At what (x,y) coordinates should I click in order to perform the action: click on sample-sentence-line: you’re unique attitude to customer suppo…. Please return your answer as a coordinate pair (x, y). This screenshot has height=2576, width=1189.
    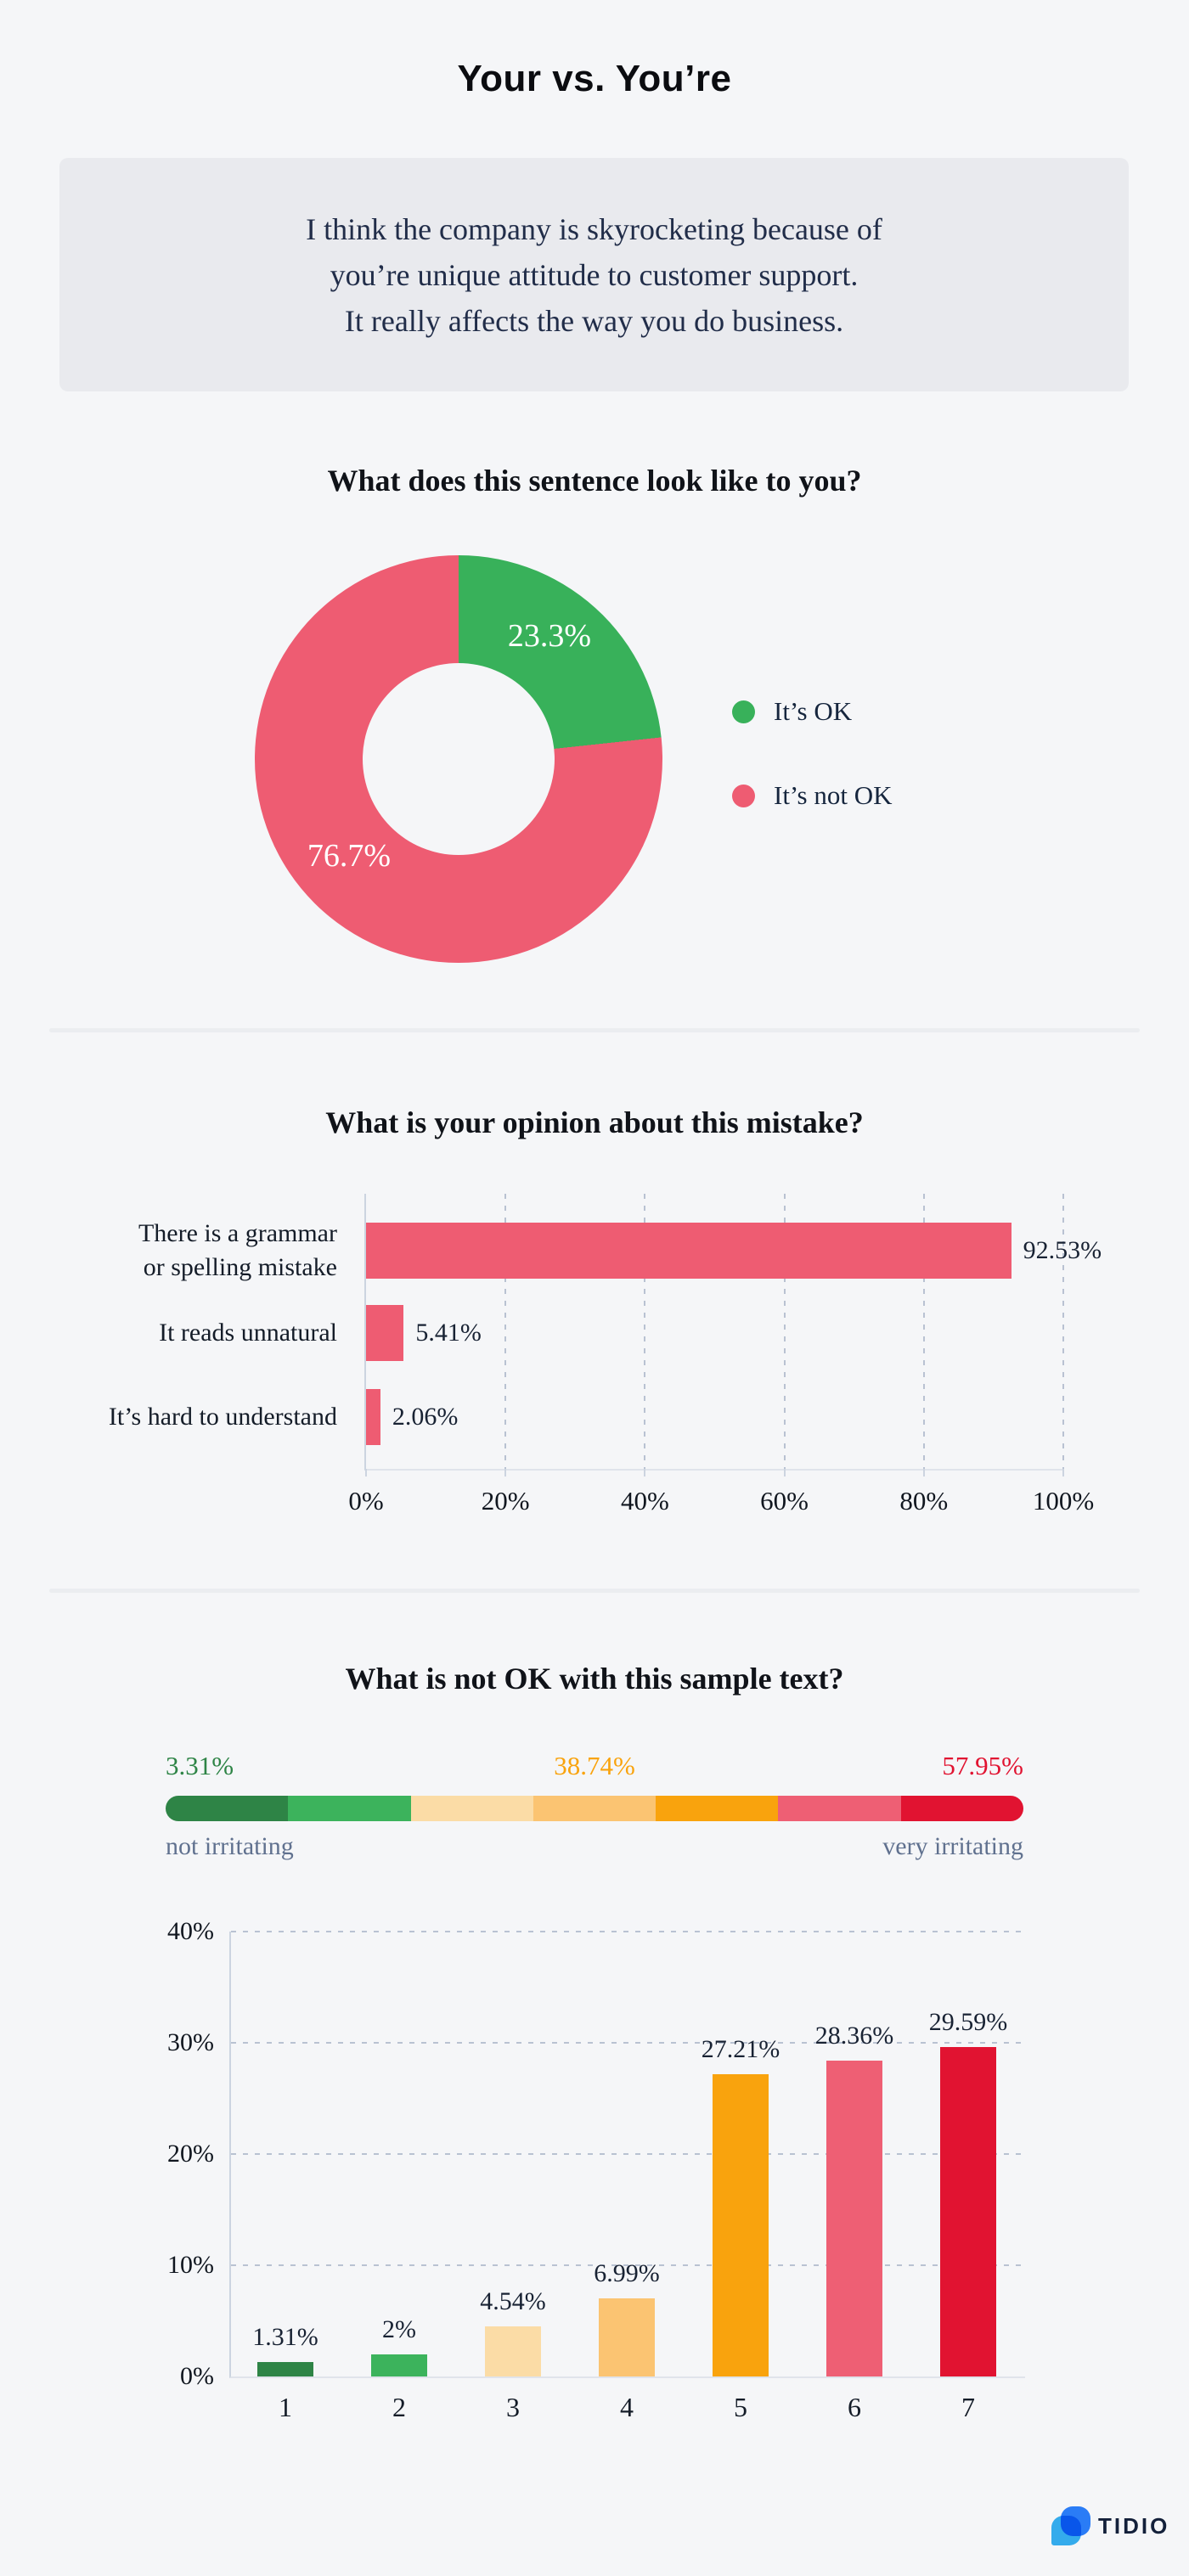
    Looking at the image, I should click on (594, 274).